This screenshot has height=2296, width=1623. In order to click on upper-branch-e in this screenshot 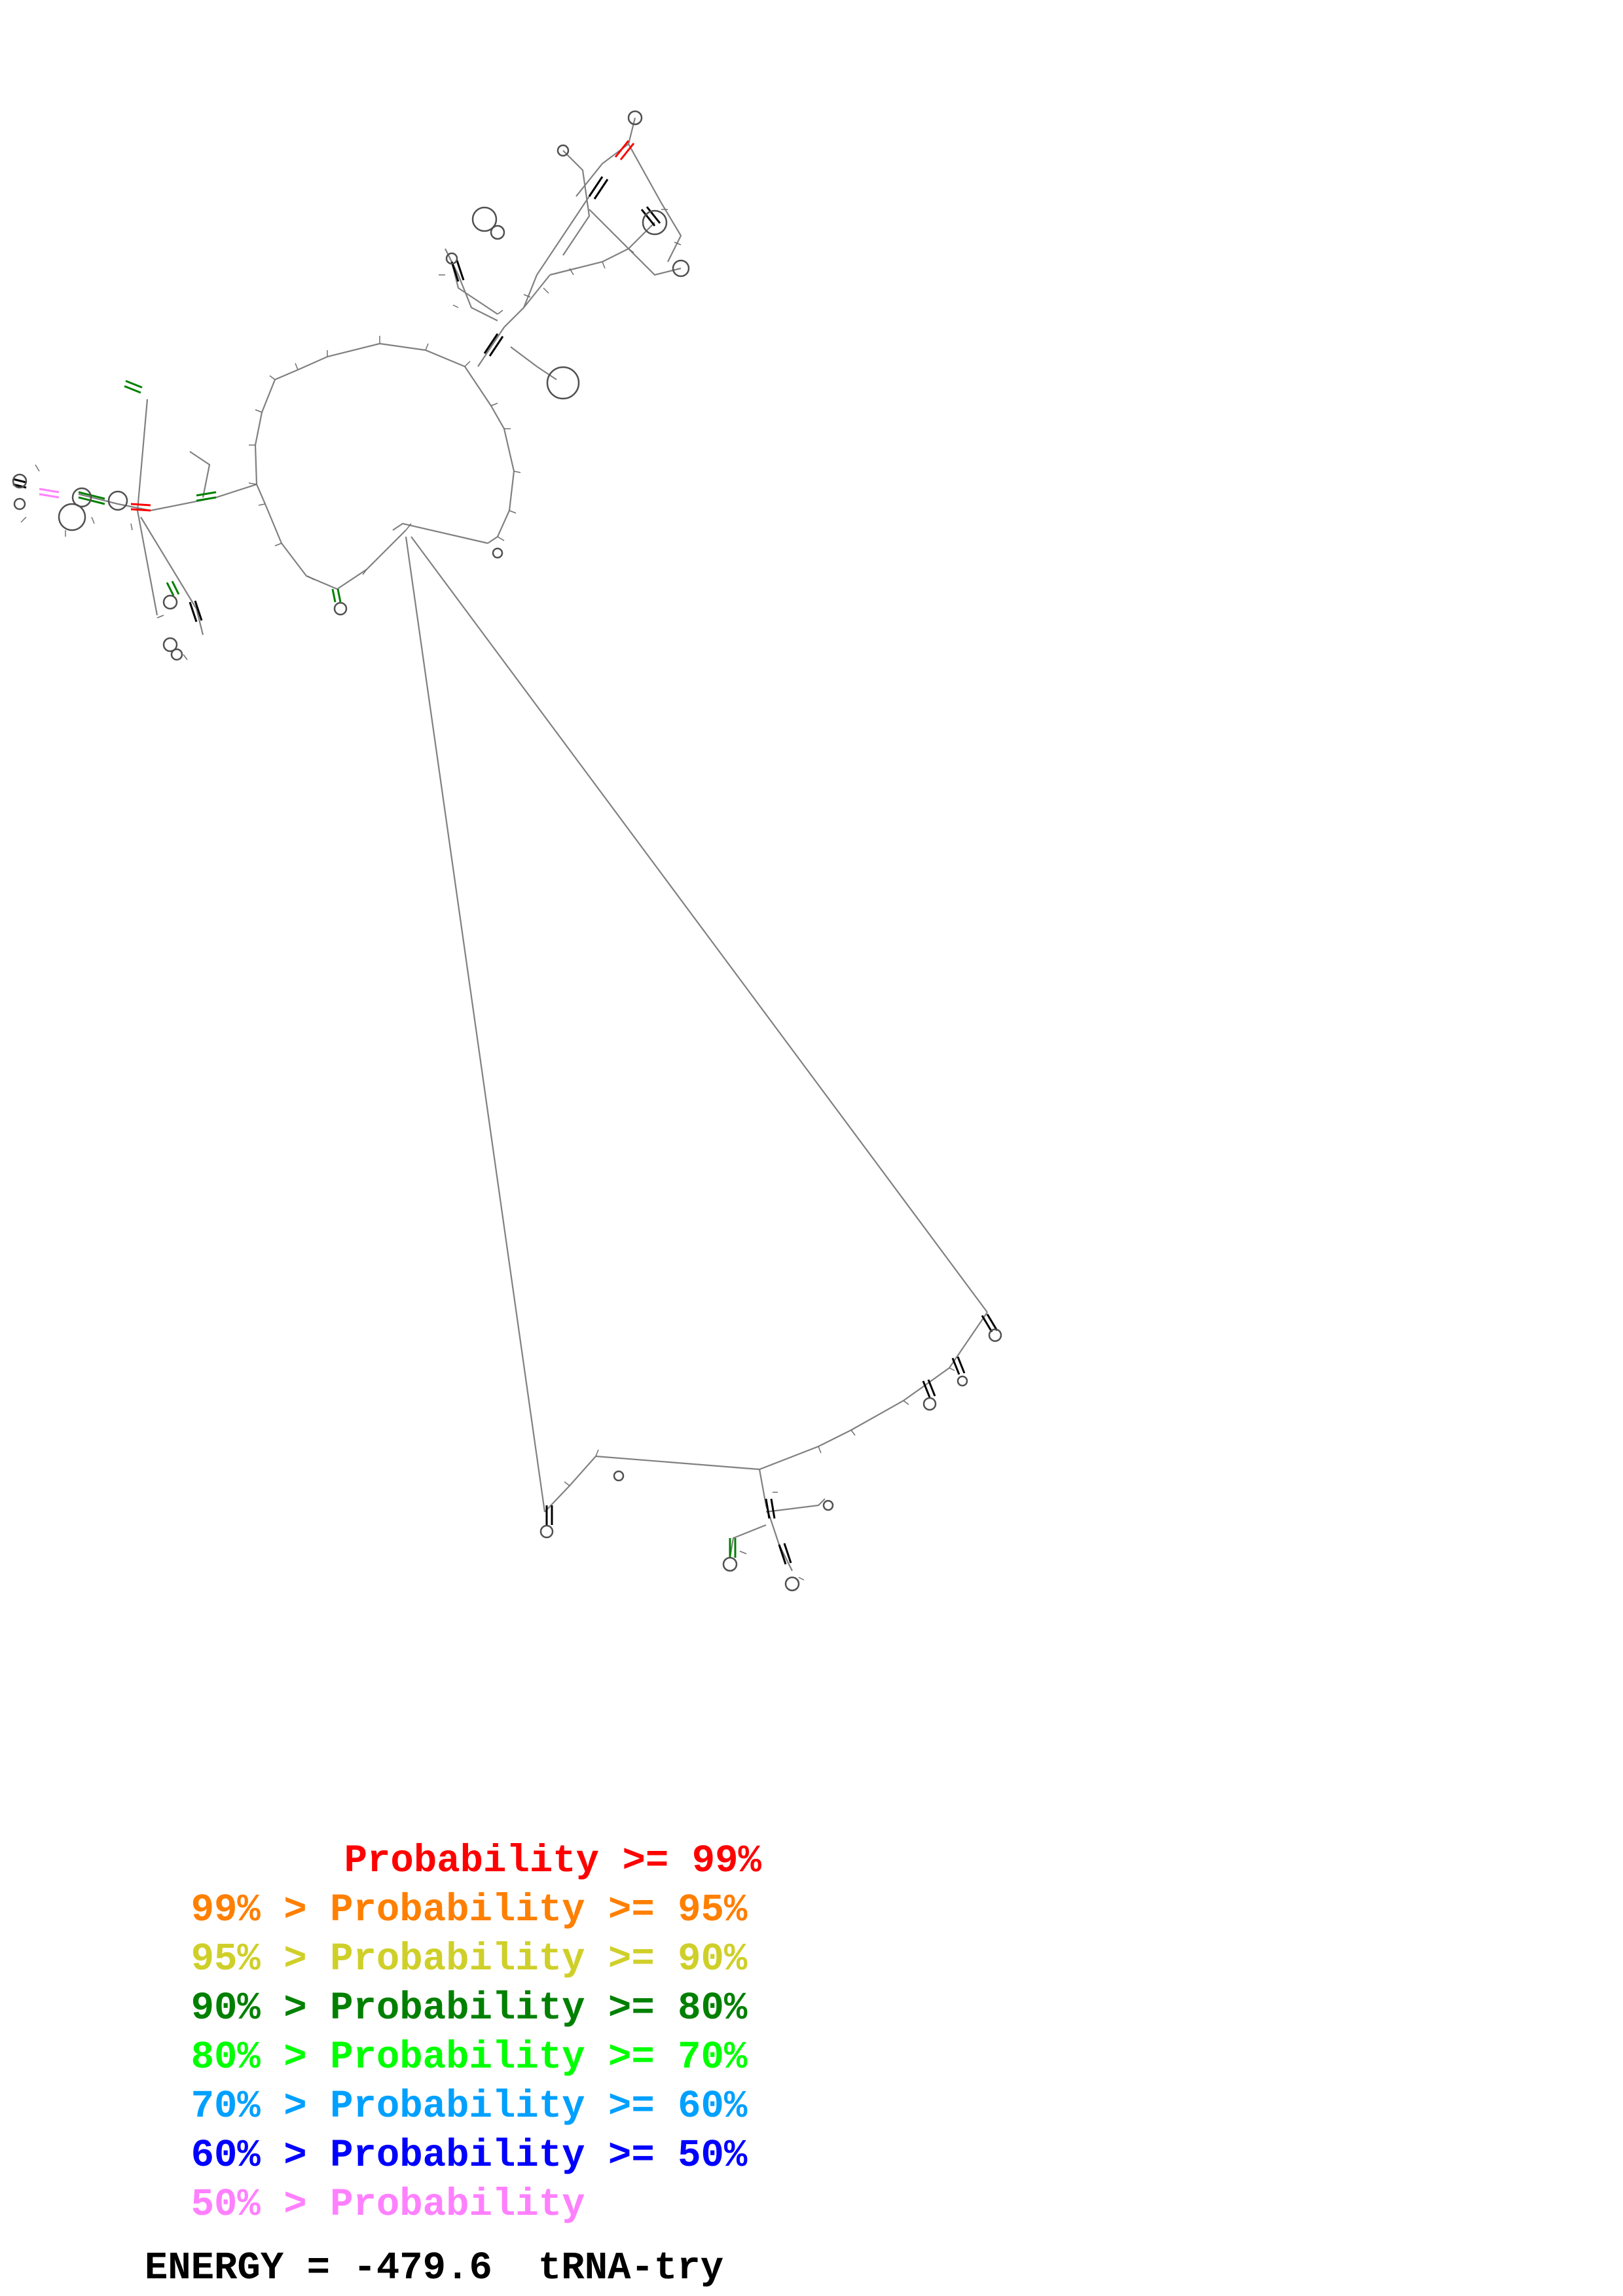, I will do `click(635, 242)`.